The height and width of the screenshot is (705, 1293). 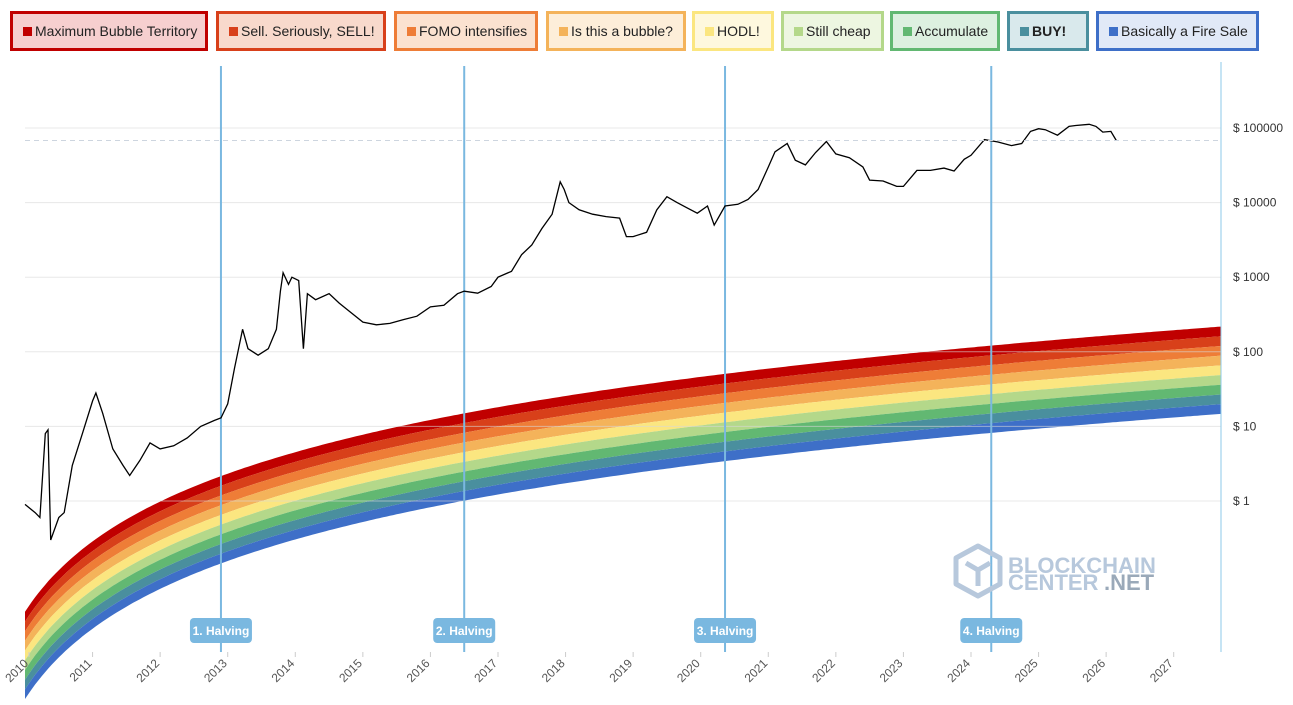 I want to click on y-tick-label-5: $ 100000, so click(x=1258, y=128).